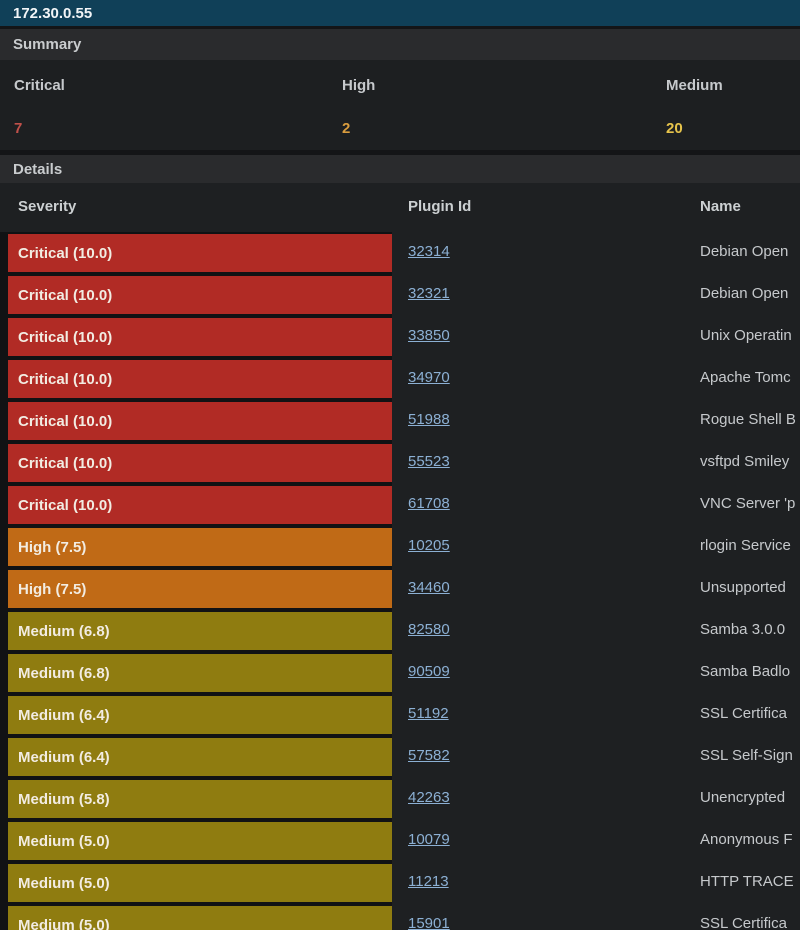 The width and height of the screenshot is (800, 930). Describe the element at coordinates (674, 128) in the screenshot. I see `summary-count-medium: 20` at that location.